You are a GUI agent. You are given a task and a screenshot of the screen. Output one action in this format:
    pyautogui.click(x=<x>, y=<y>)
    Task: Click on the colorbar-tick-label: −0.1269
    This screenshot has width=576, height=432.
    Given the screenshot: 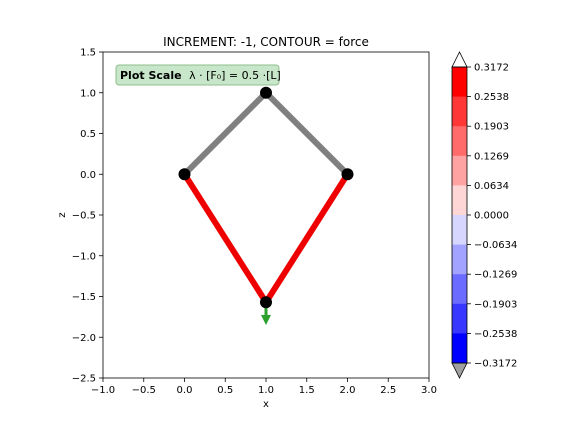 What is the action you would take?
    pyautogui.click(x=495, y=275)
    